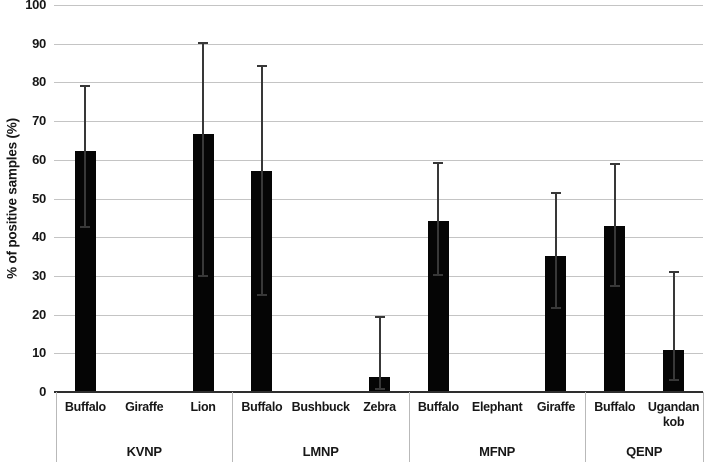 This screenshot has width=708, height=464. I want to click on group-label: MFNP, so click(497, 451).